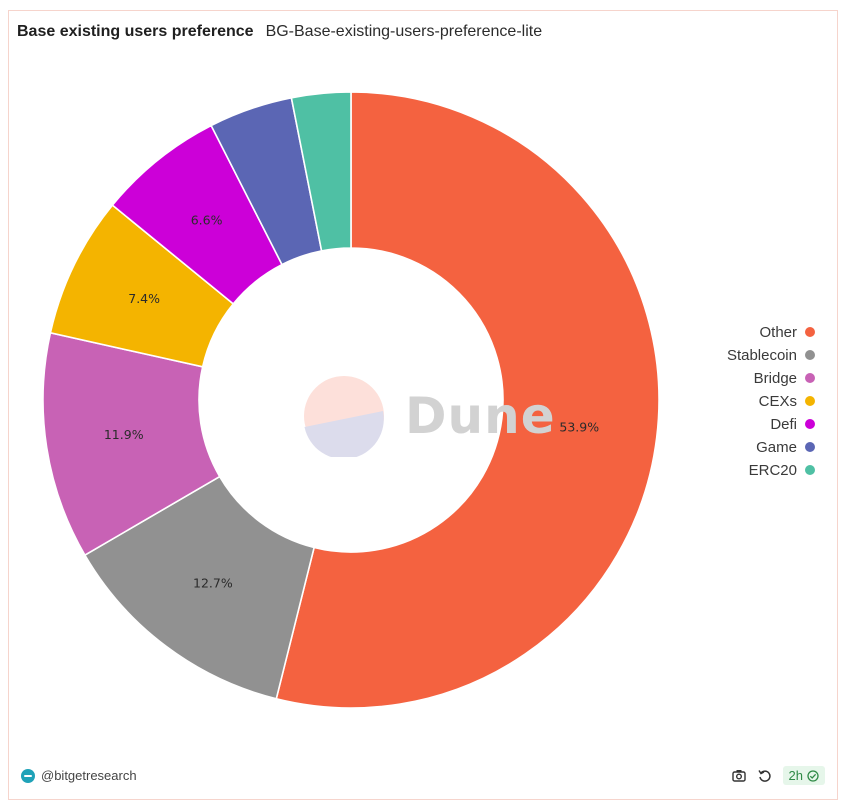  I want to click on author-info: @bitgetresearch, so click(79, 775).